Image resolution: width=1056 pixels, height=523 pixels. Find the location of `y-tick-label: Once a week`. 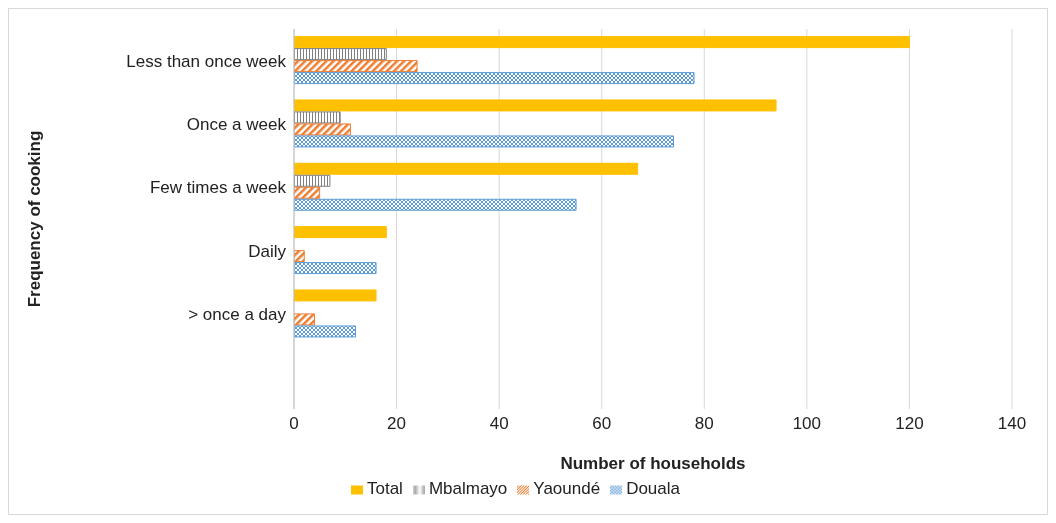

y-tick-label: Once a week is located at coordinates (236, 125).